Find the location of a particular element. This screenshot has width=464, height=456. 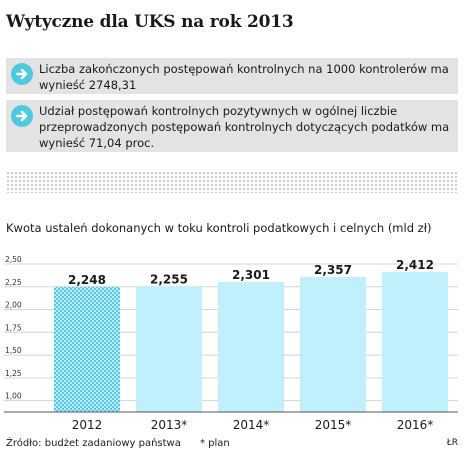

bar-value-label: 2,412 is located at coordinates (415, 265).